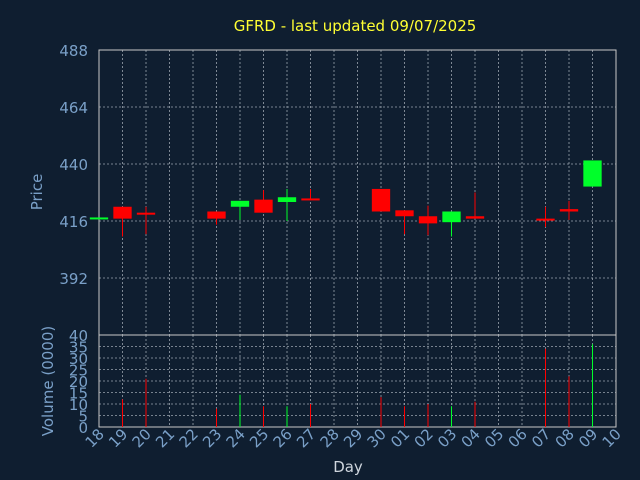 The width and height of the screenshot is (640, 480). I want to click on price-tick-label: 392, so click(73, 279).